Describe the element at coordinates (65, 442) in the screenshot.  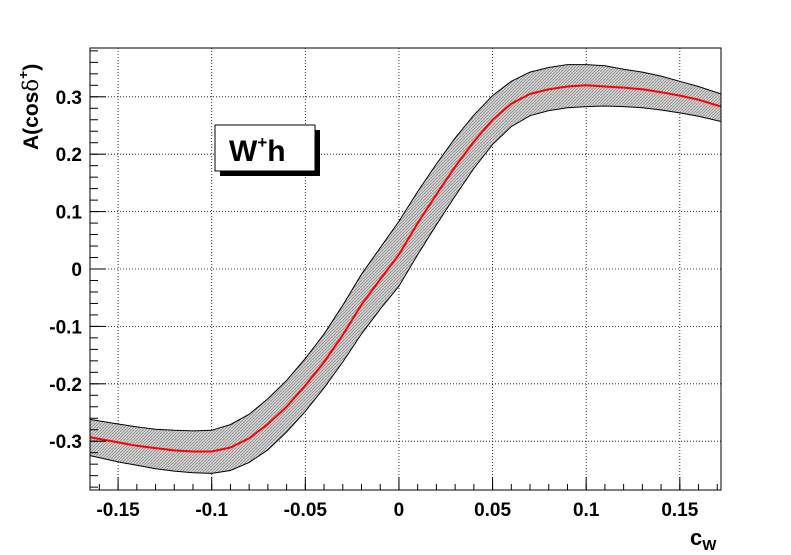
I see `y-tick-label: -0.3` at that location.